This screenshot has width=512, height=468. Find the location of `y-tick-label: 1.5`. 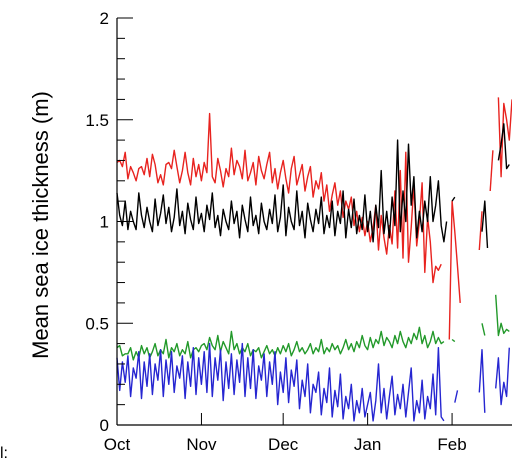

y-tick-label: 1.5 is located at coordinates (97, 120).